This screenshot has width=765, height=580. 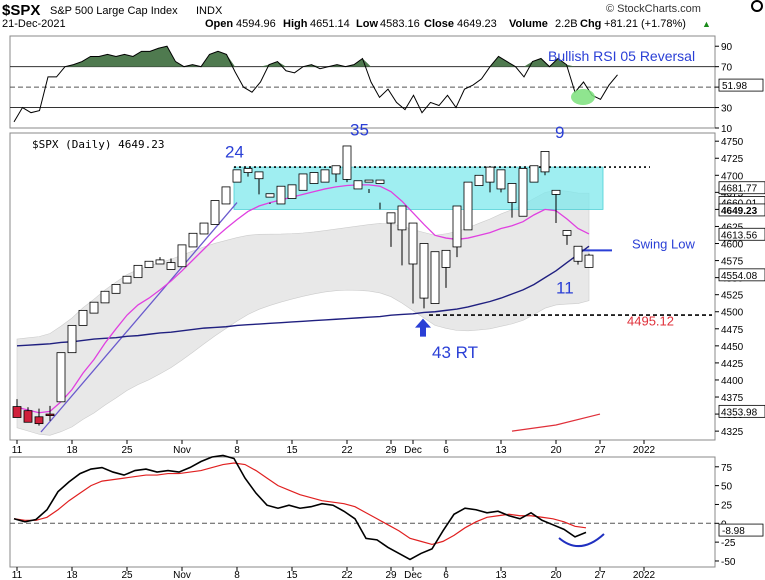 I want to click on macd-smile-curve, so click(x=581, y=540).